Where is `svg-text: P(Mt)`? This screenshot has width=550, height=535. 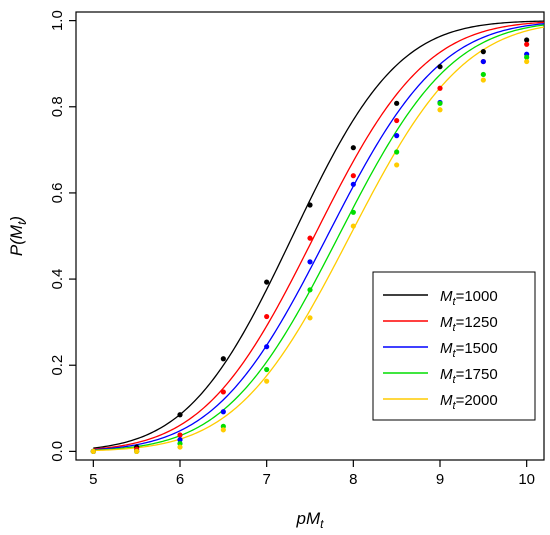 svg-text: P(Mt) is located at coordinates (18, 236).